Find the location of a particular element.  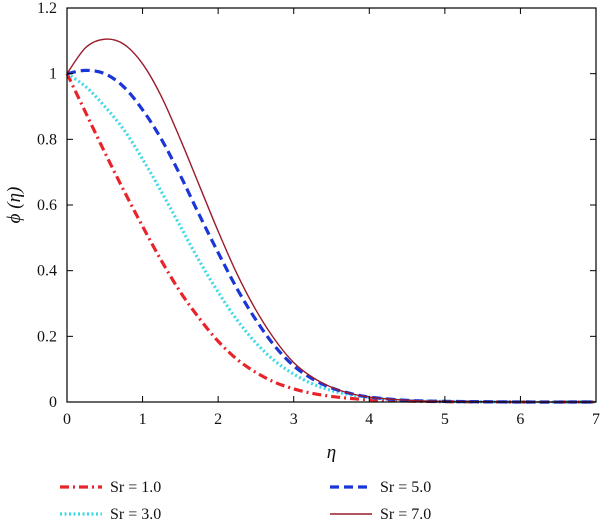

y-tick-label: 0 is located at coordinates (53, 402).